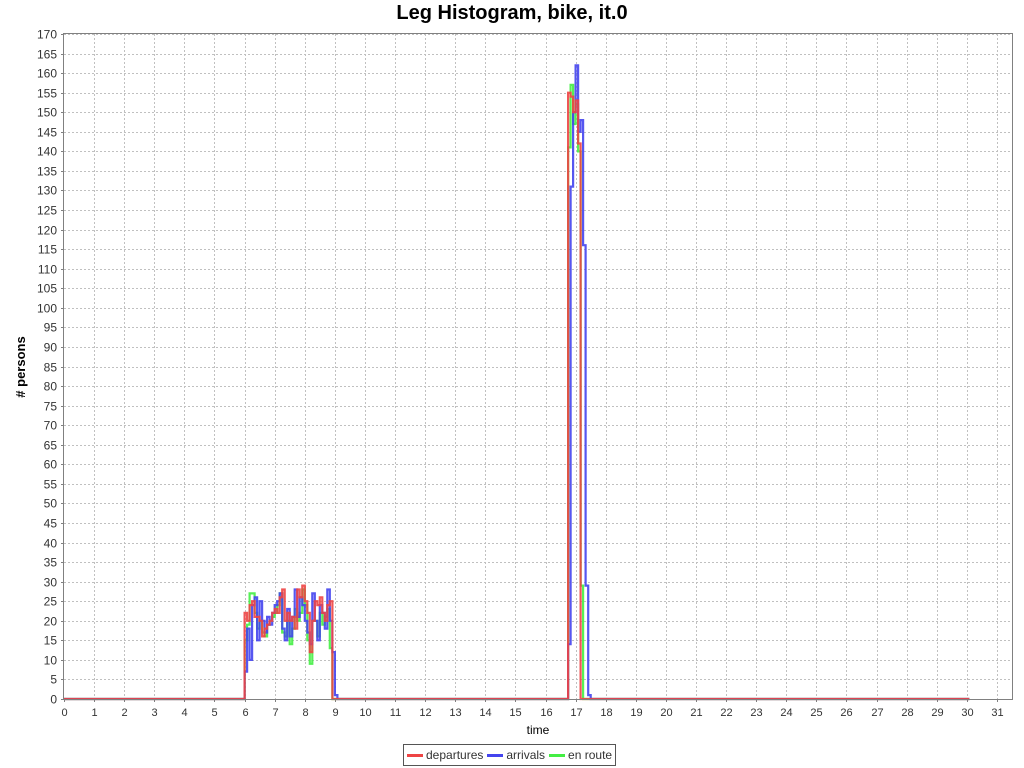 The width and height of the screenshot is (1024, 768). What do you see at coordinates (20, 366) in the screenshot?
I see `y-axis-label: # persons` at bounding box center [20, 366].